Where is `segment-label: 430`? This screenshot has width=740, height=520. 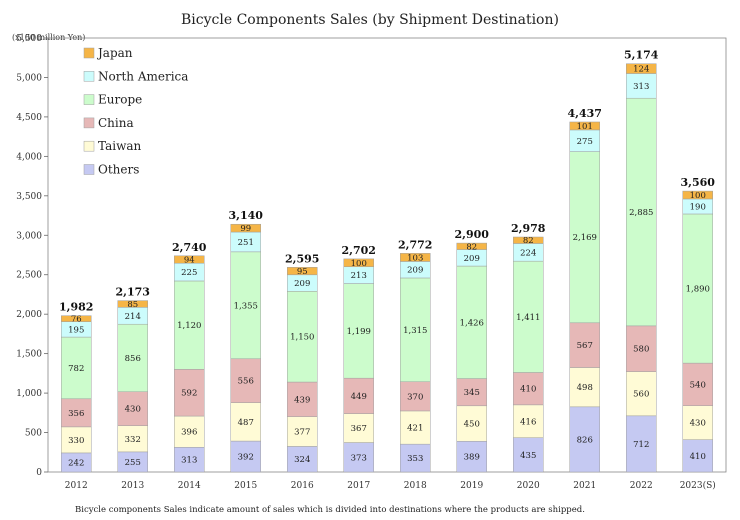
segment-label: 430 is located at coordinates (698, 424).